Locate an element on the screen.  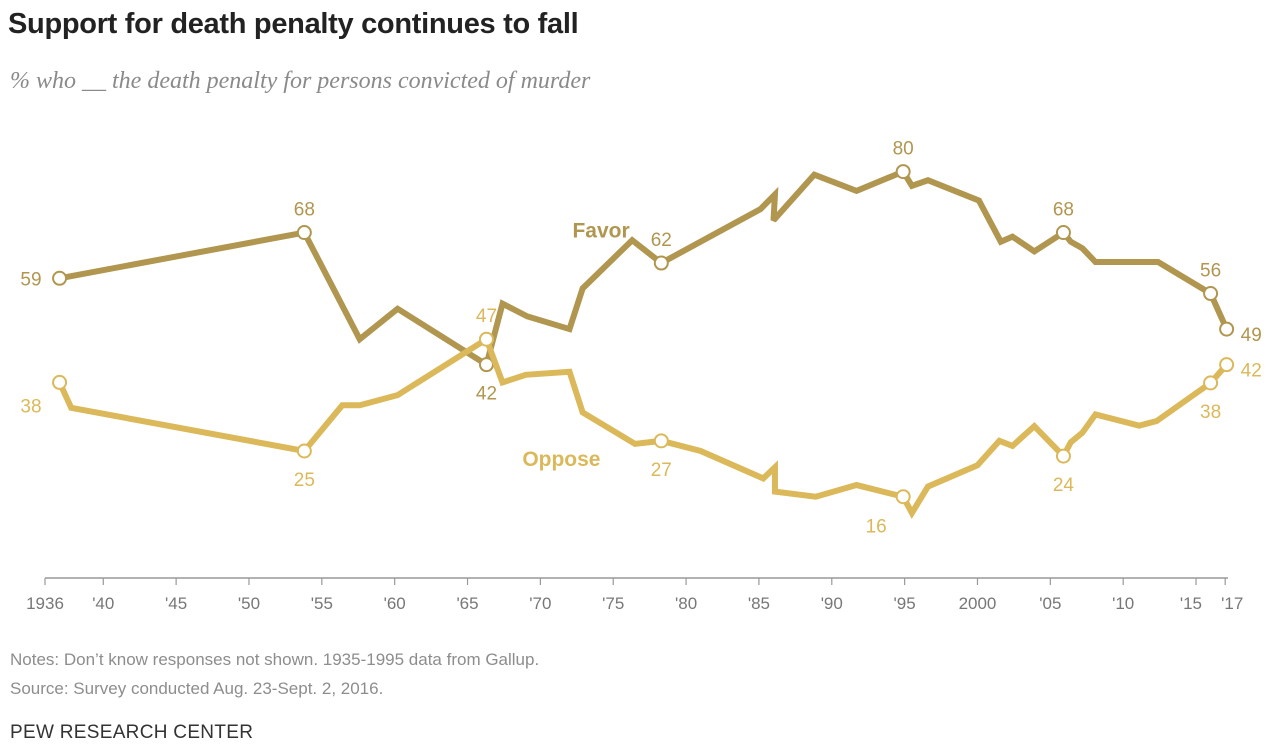
x-tick-label: '40 is located at coordinates (103, 603).